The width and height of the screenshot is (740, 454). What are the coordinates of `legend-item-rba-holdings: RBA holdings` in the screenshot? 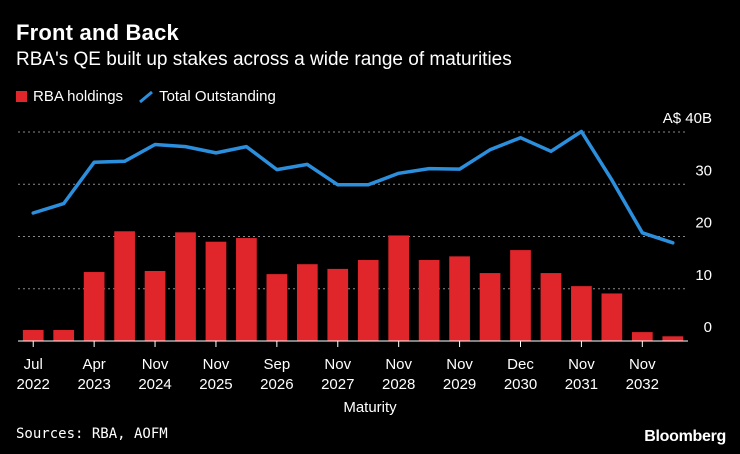 It's located at (69, 96).